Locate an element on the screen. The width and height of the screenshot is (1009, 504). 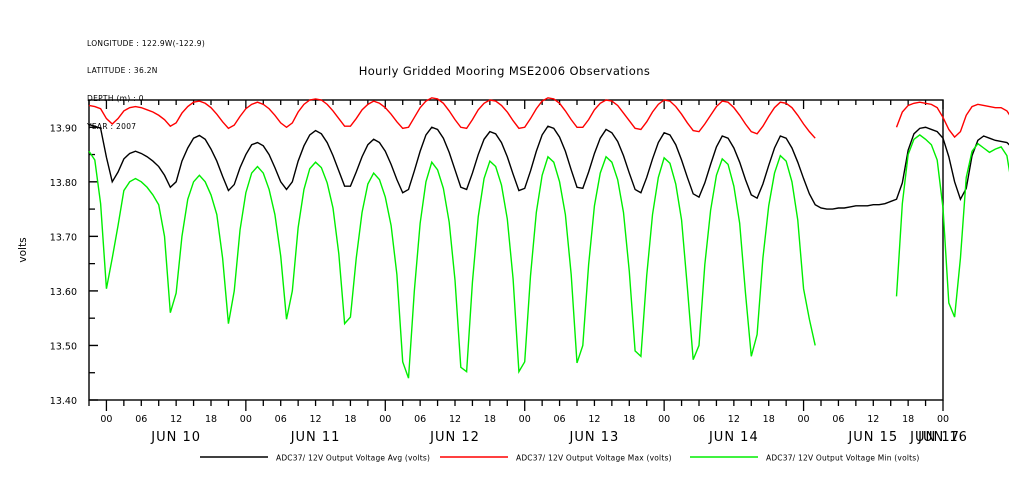
longitude-text: LONGITUDE : 122.9W(-122.9) is located at coordinates (146, 43).